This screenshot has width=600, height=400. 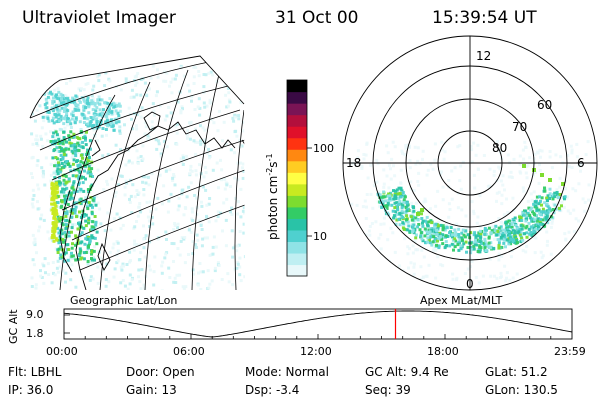 What do you see at coordinates (189, 351) in the screenshot?
I see `orbit-xtick-0600: 06:00` at bounding box center [189, 351].